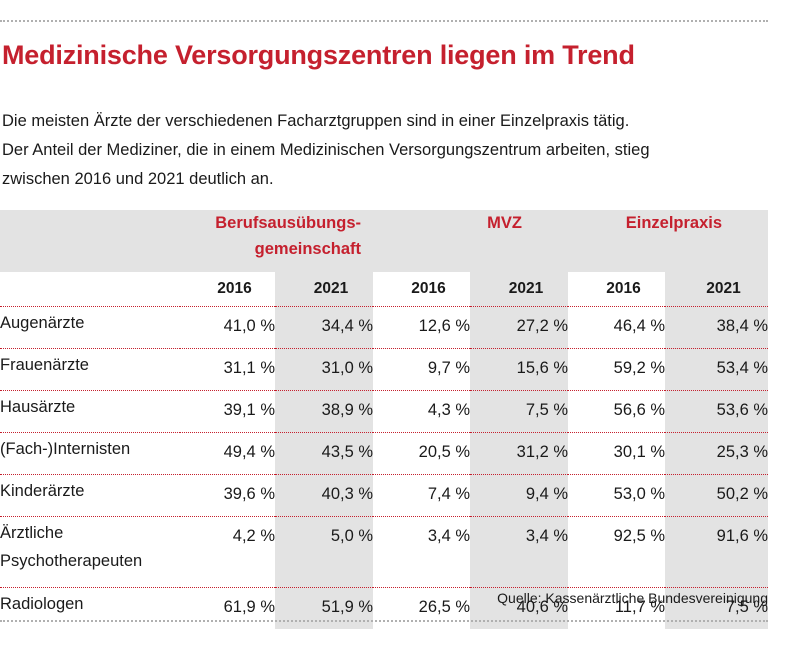 This screenshot has width=788, height=648. Describe the element at coordinates (471, 241) in the screenshot. I see `group-header-mvz: MVZ` at that location.